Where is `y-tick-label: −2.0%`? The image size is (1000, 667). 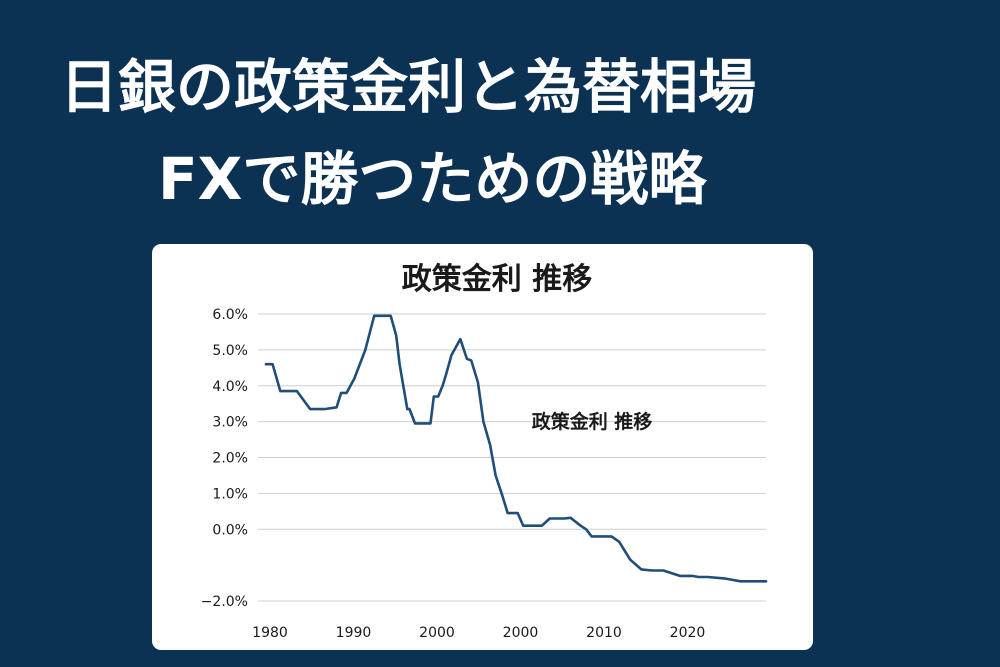 y-tick-label: −2.0% is located at coordinates (224, 602).